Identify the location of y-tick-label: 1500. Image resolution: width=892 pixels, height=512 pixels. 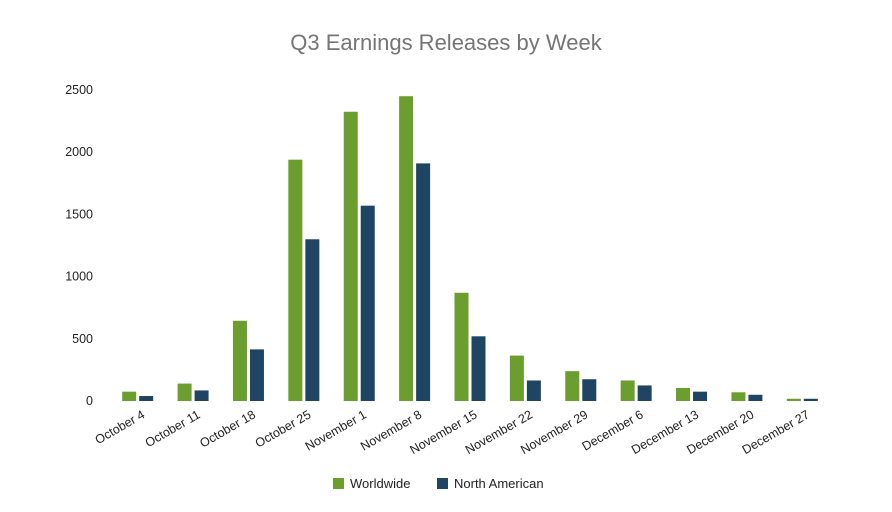
(79, 214).